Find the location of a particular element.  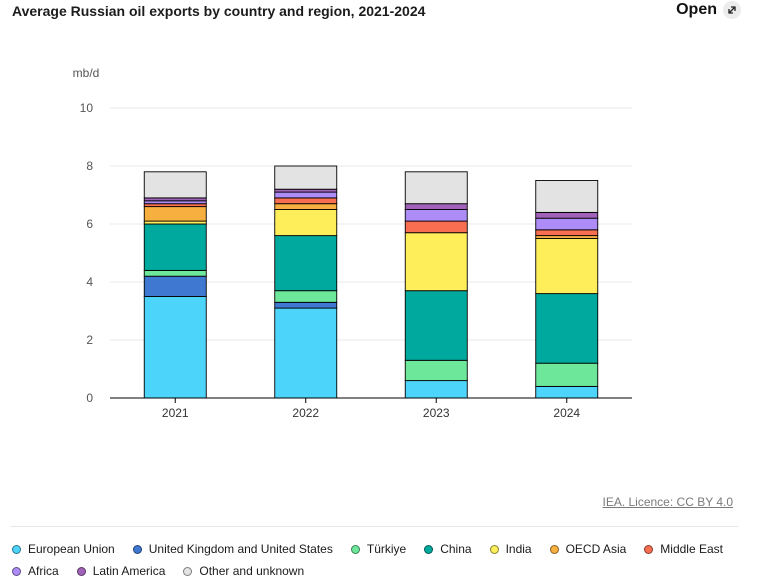

bar-segment-china-2022 is located at coordinates (306, 263).